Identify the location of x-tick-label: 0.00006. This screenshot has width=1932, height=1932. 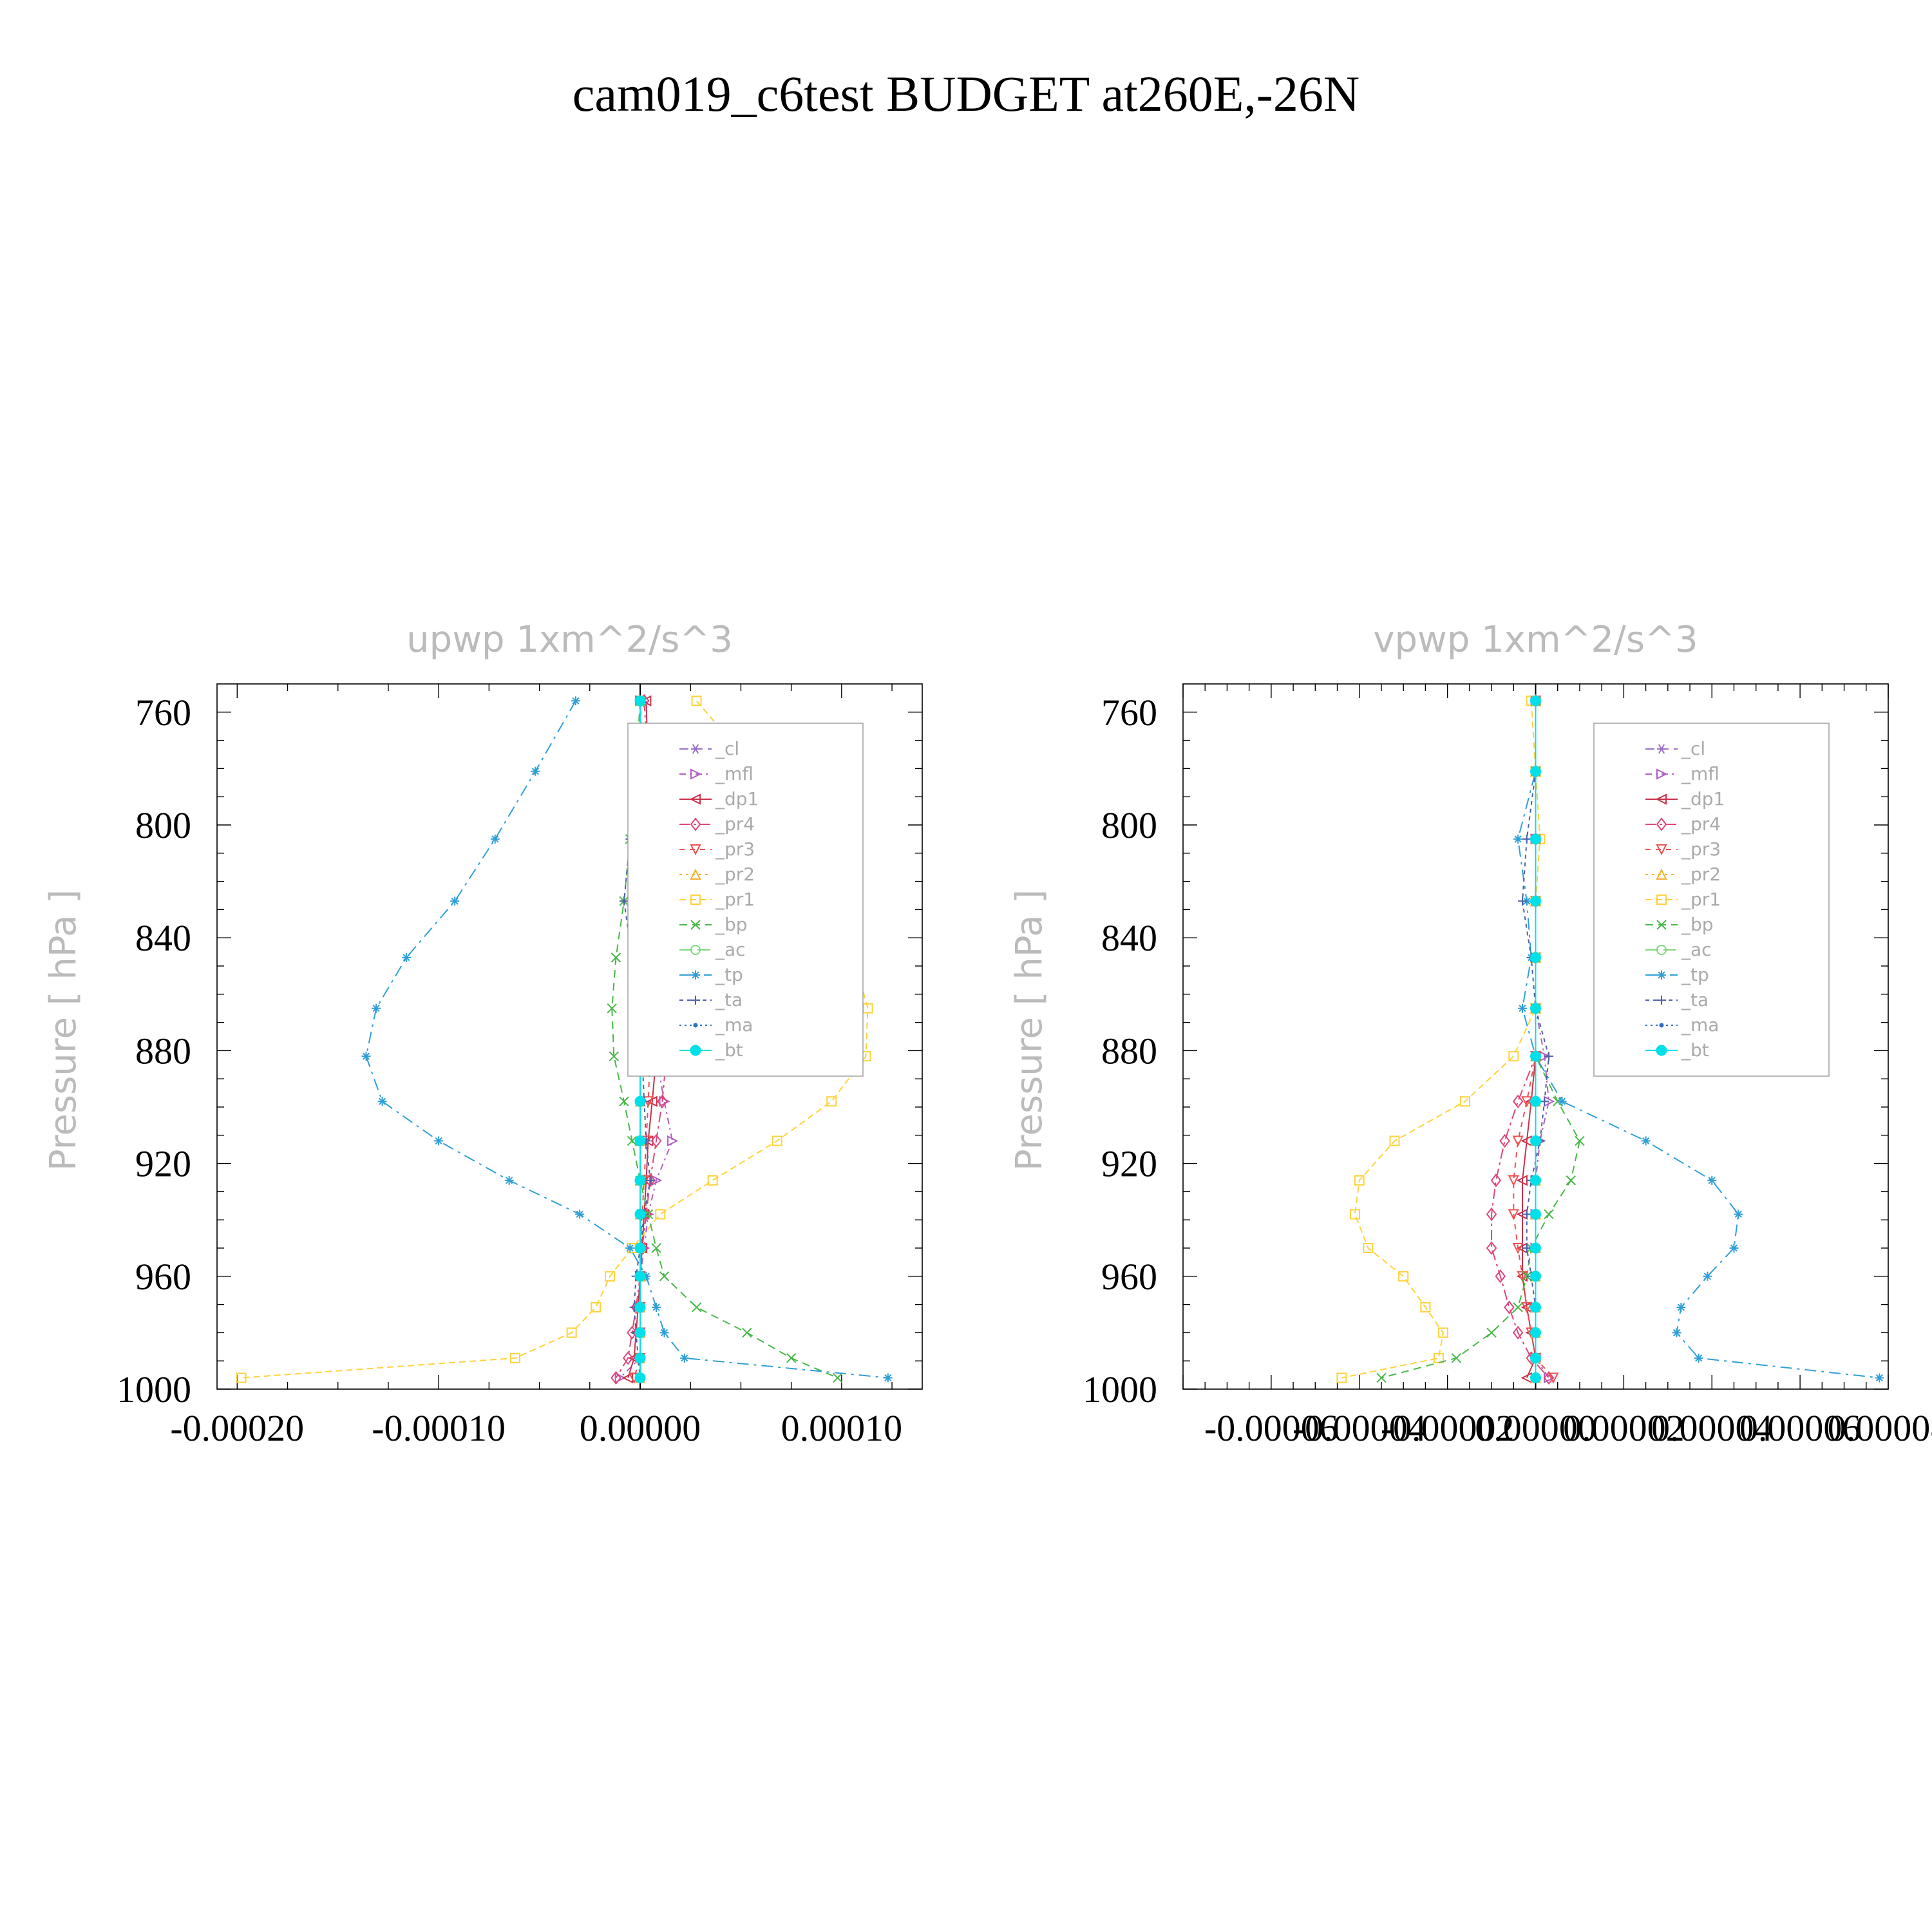
(1800, 1428).